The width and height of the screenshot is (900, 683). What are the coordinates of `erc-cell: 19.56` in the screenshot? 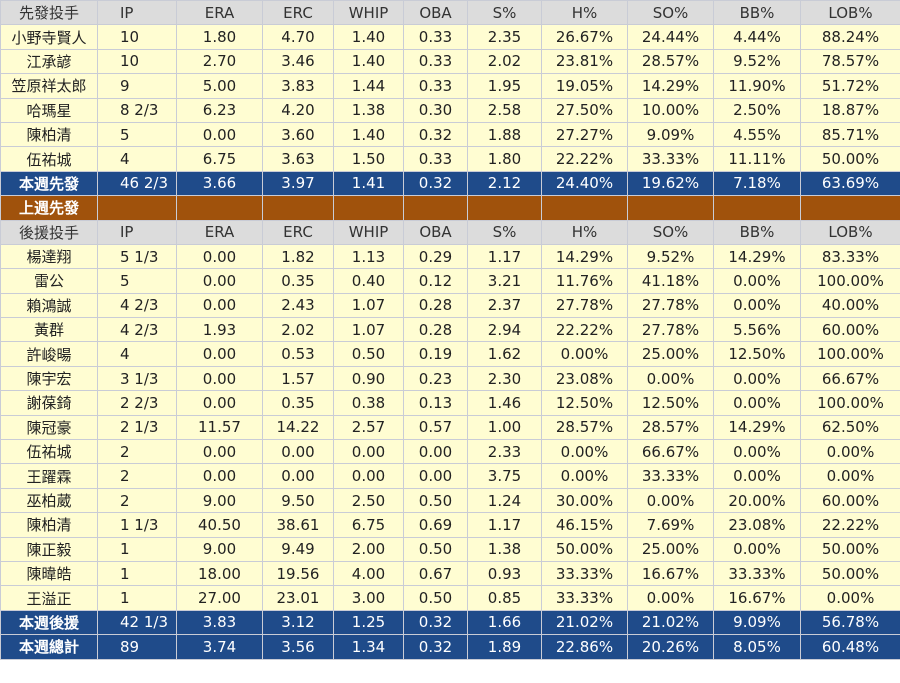 It's located at (298, 573).